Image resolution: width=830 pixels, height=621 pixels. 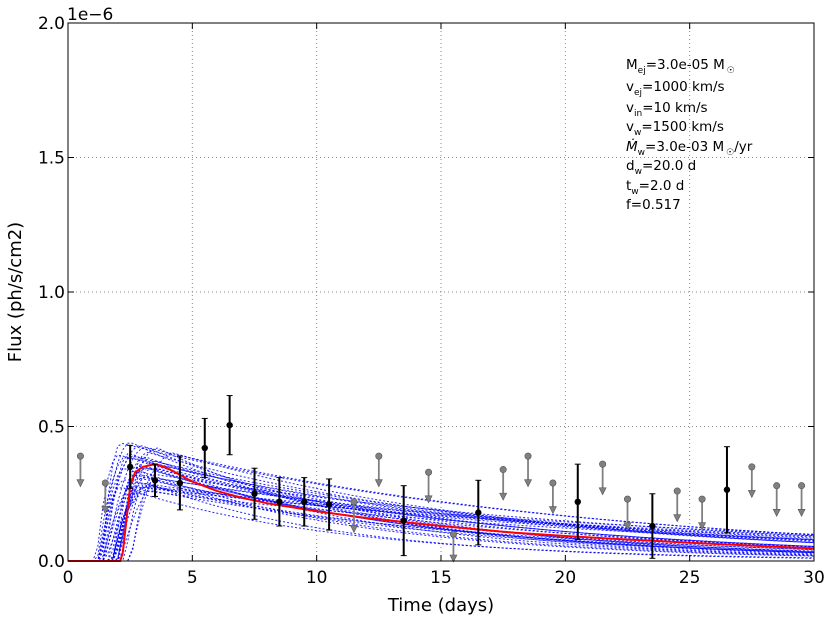 I want to click on x-tick-label: 25, so click(x=690, y=578).